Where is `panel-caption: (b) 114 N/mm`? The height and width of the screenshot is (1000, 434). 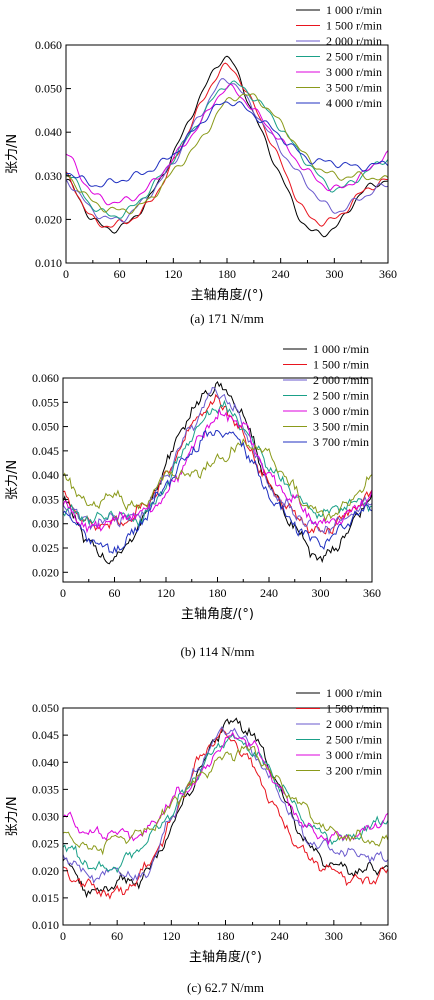 panel-caption: (b) 114 N/mm is located at coordinates (218, 651).